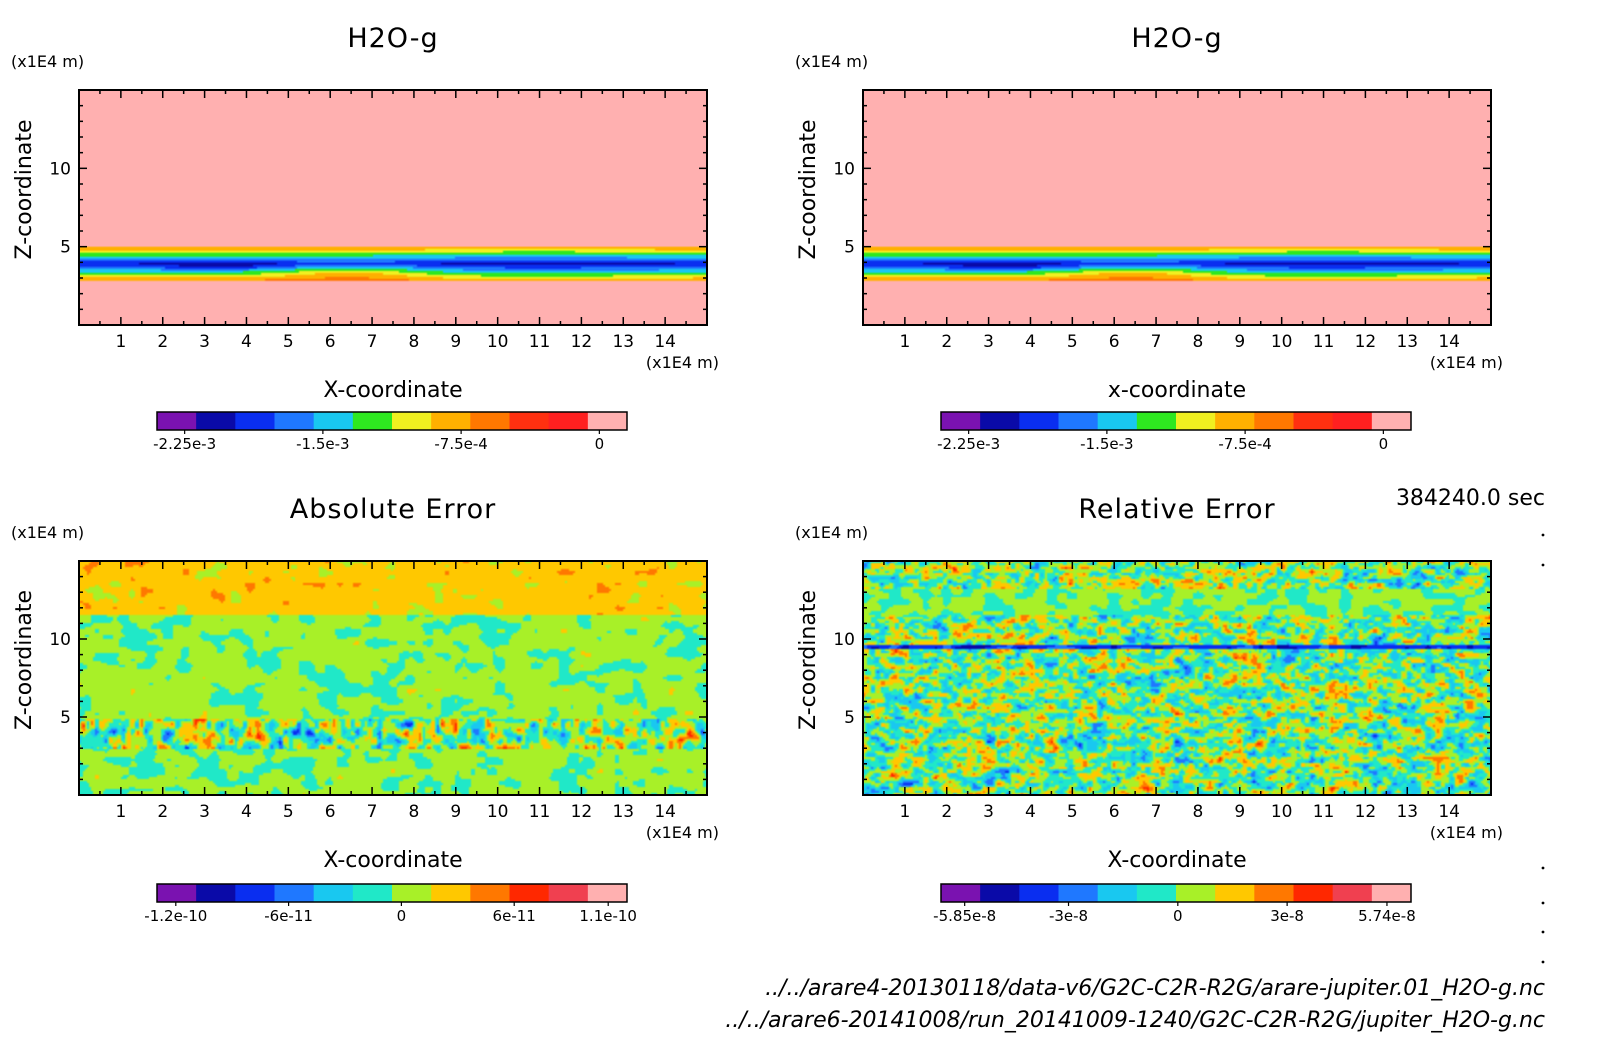  Describe the element at coordinates (608, 916) in the screenshot. I see `colorbar-tick-label: 1.1e-10` at that location.